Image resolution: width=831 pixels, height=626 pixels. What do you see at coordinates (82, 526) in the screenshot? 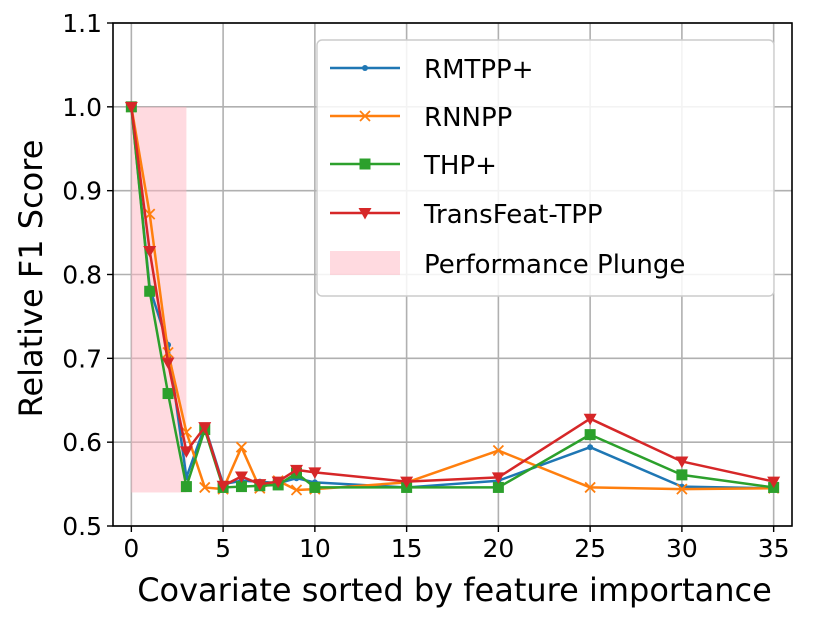
I see `y-tick-label: 0.5` at bounding box center [82, 526].